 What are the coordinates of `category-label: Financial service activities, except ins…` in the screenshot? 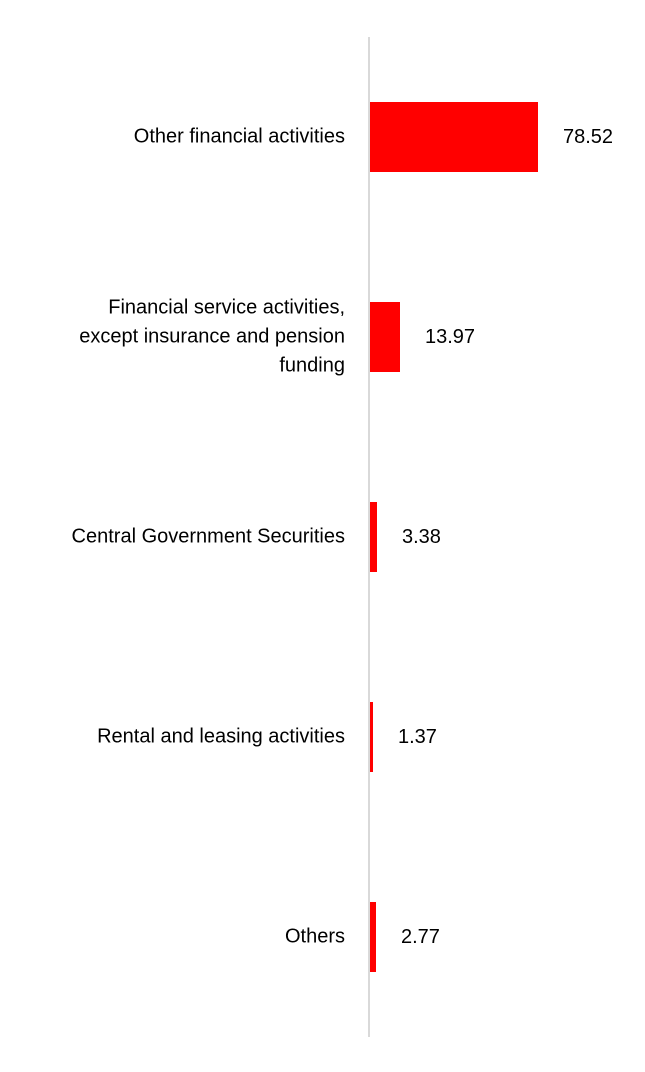 It's located at (212, 336).